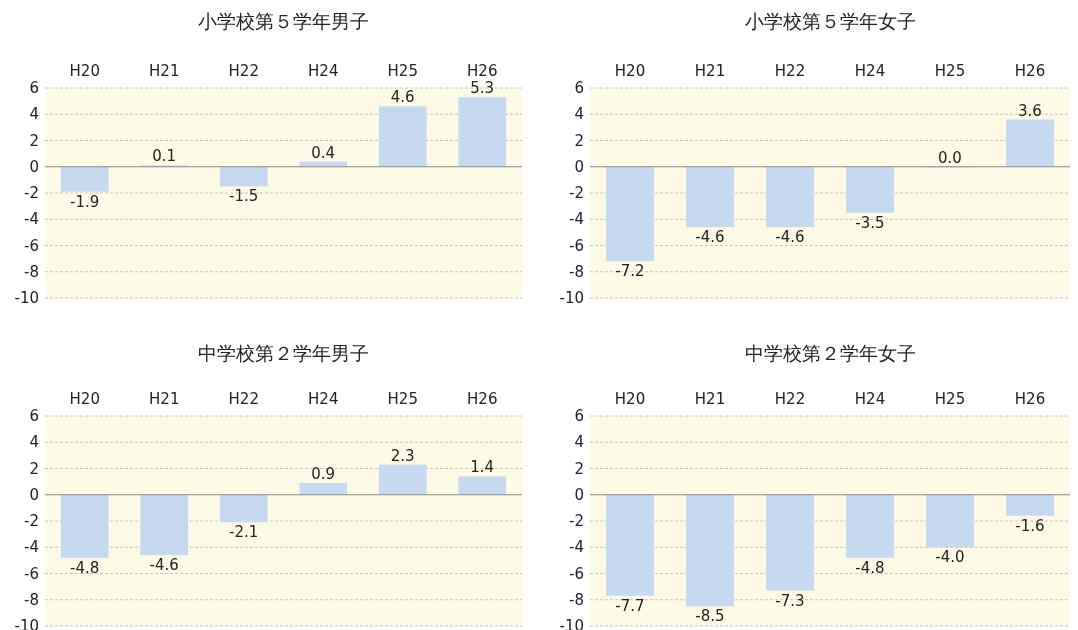 The image size is (1078, 630). What do you see at coordinates (950, 157) in the screenshot?
I see `data-label: 0.0` at bounding box center [950, 157].